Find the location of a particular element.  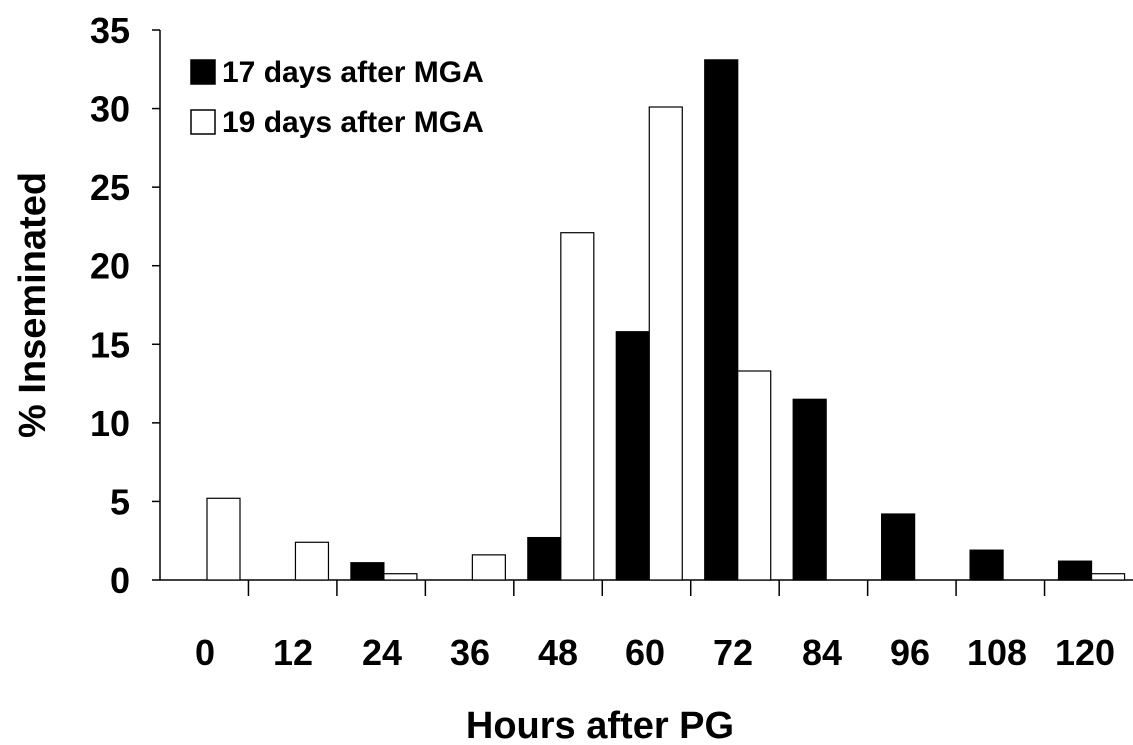

y-tick-label: 25 is located at coordinates (110, 187).